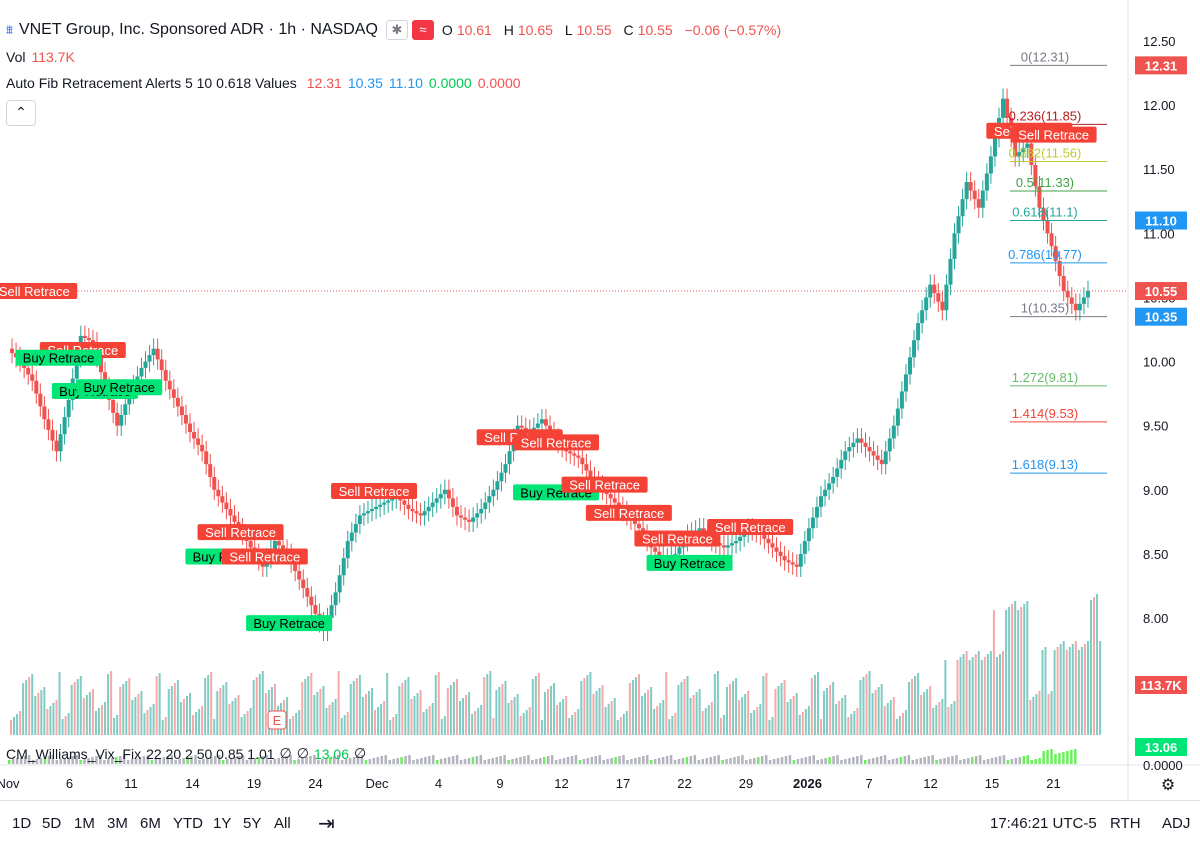 The height and width of the screenshot is (843, 1200). What do you see at coordinates (1168, 785) in the screenshot?
I see `settings-gear-icon: ⚙` at bounding box center [1168, 785].